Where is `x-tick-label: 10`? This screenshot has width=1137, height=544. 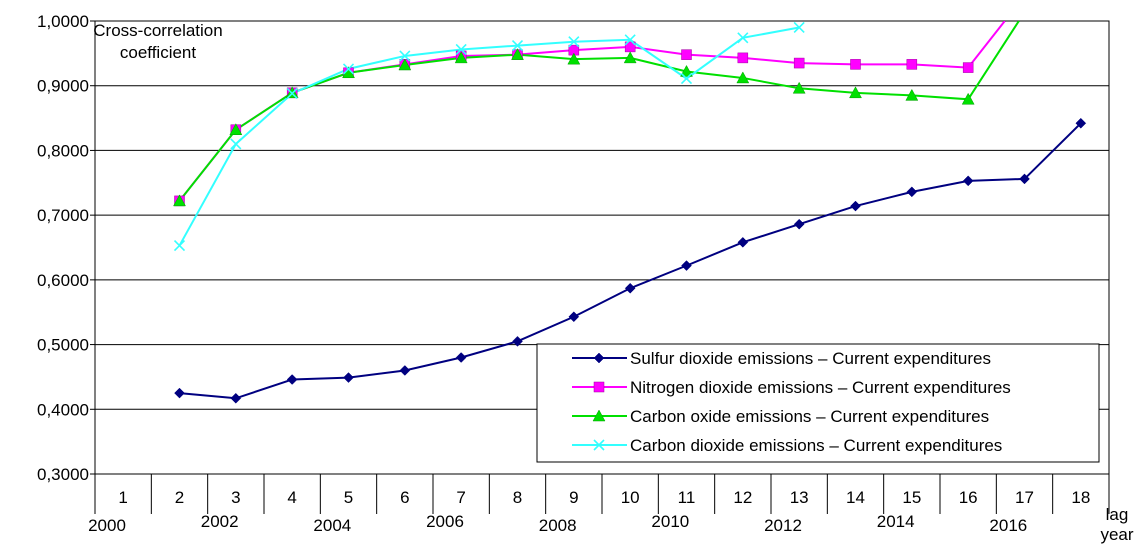
x-tick-label: 10 is located at coordinates (630, 497).